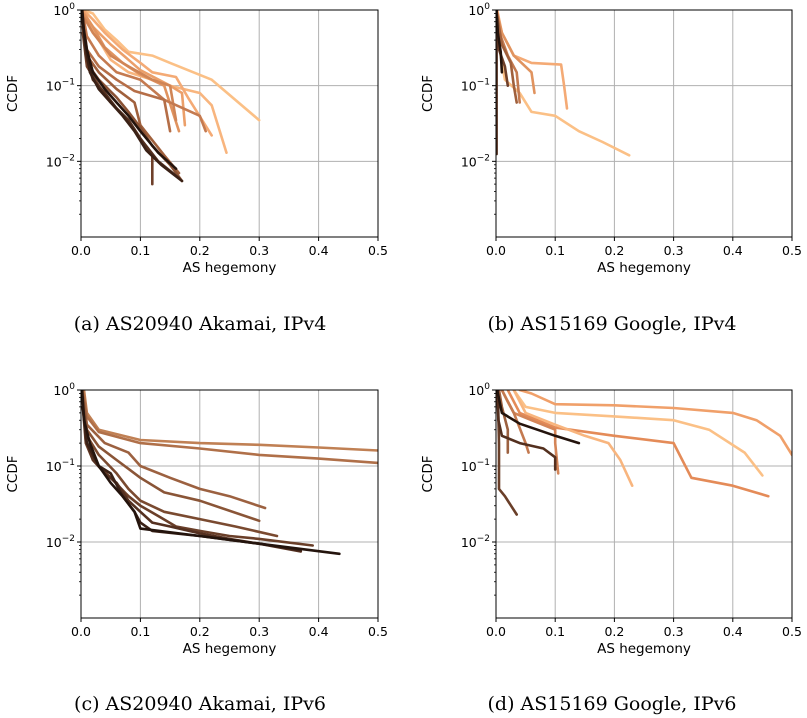 Image resolution: width=807 pixels, height=718 pixels. I want to click on subfigure-caption: (a) AS20940 Akamai, IPv4, so click(200, 324).